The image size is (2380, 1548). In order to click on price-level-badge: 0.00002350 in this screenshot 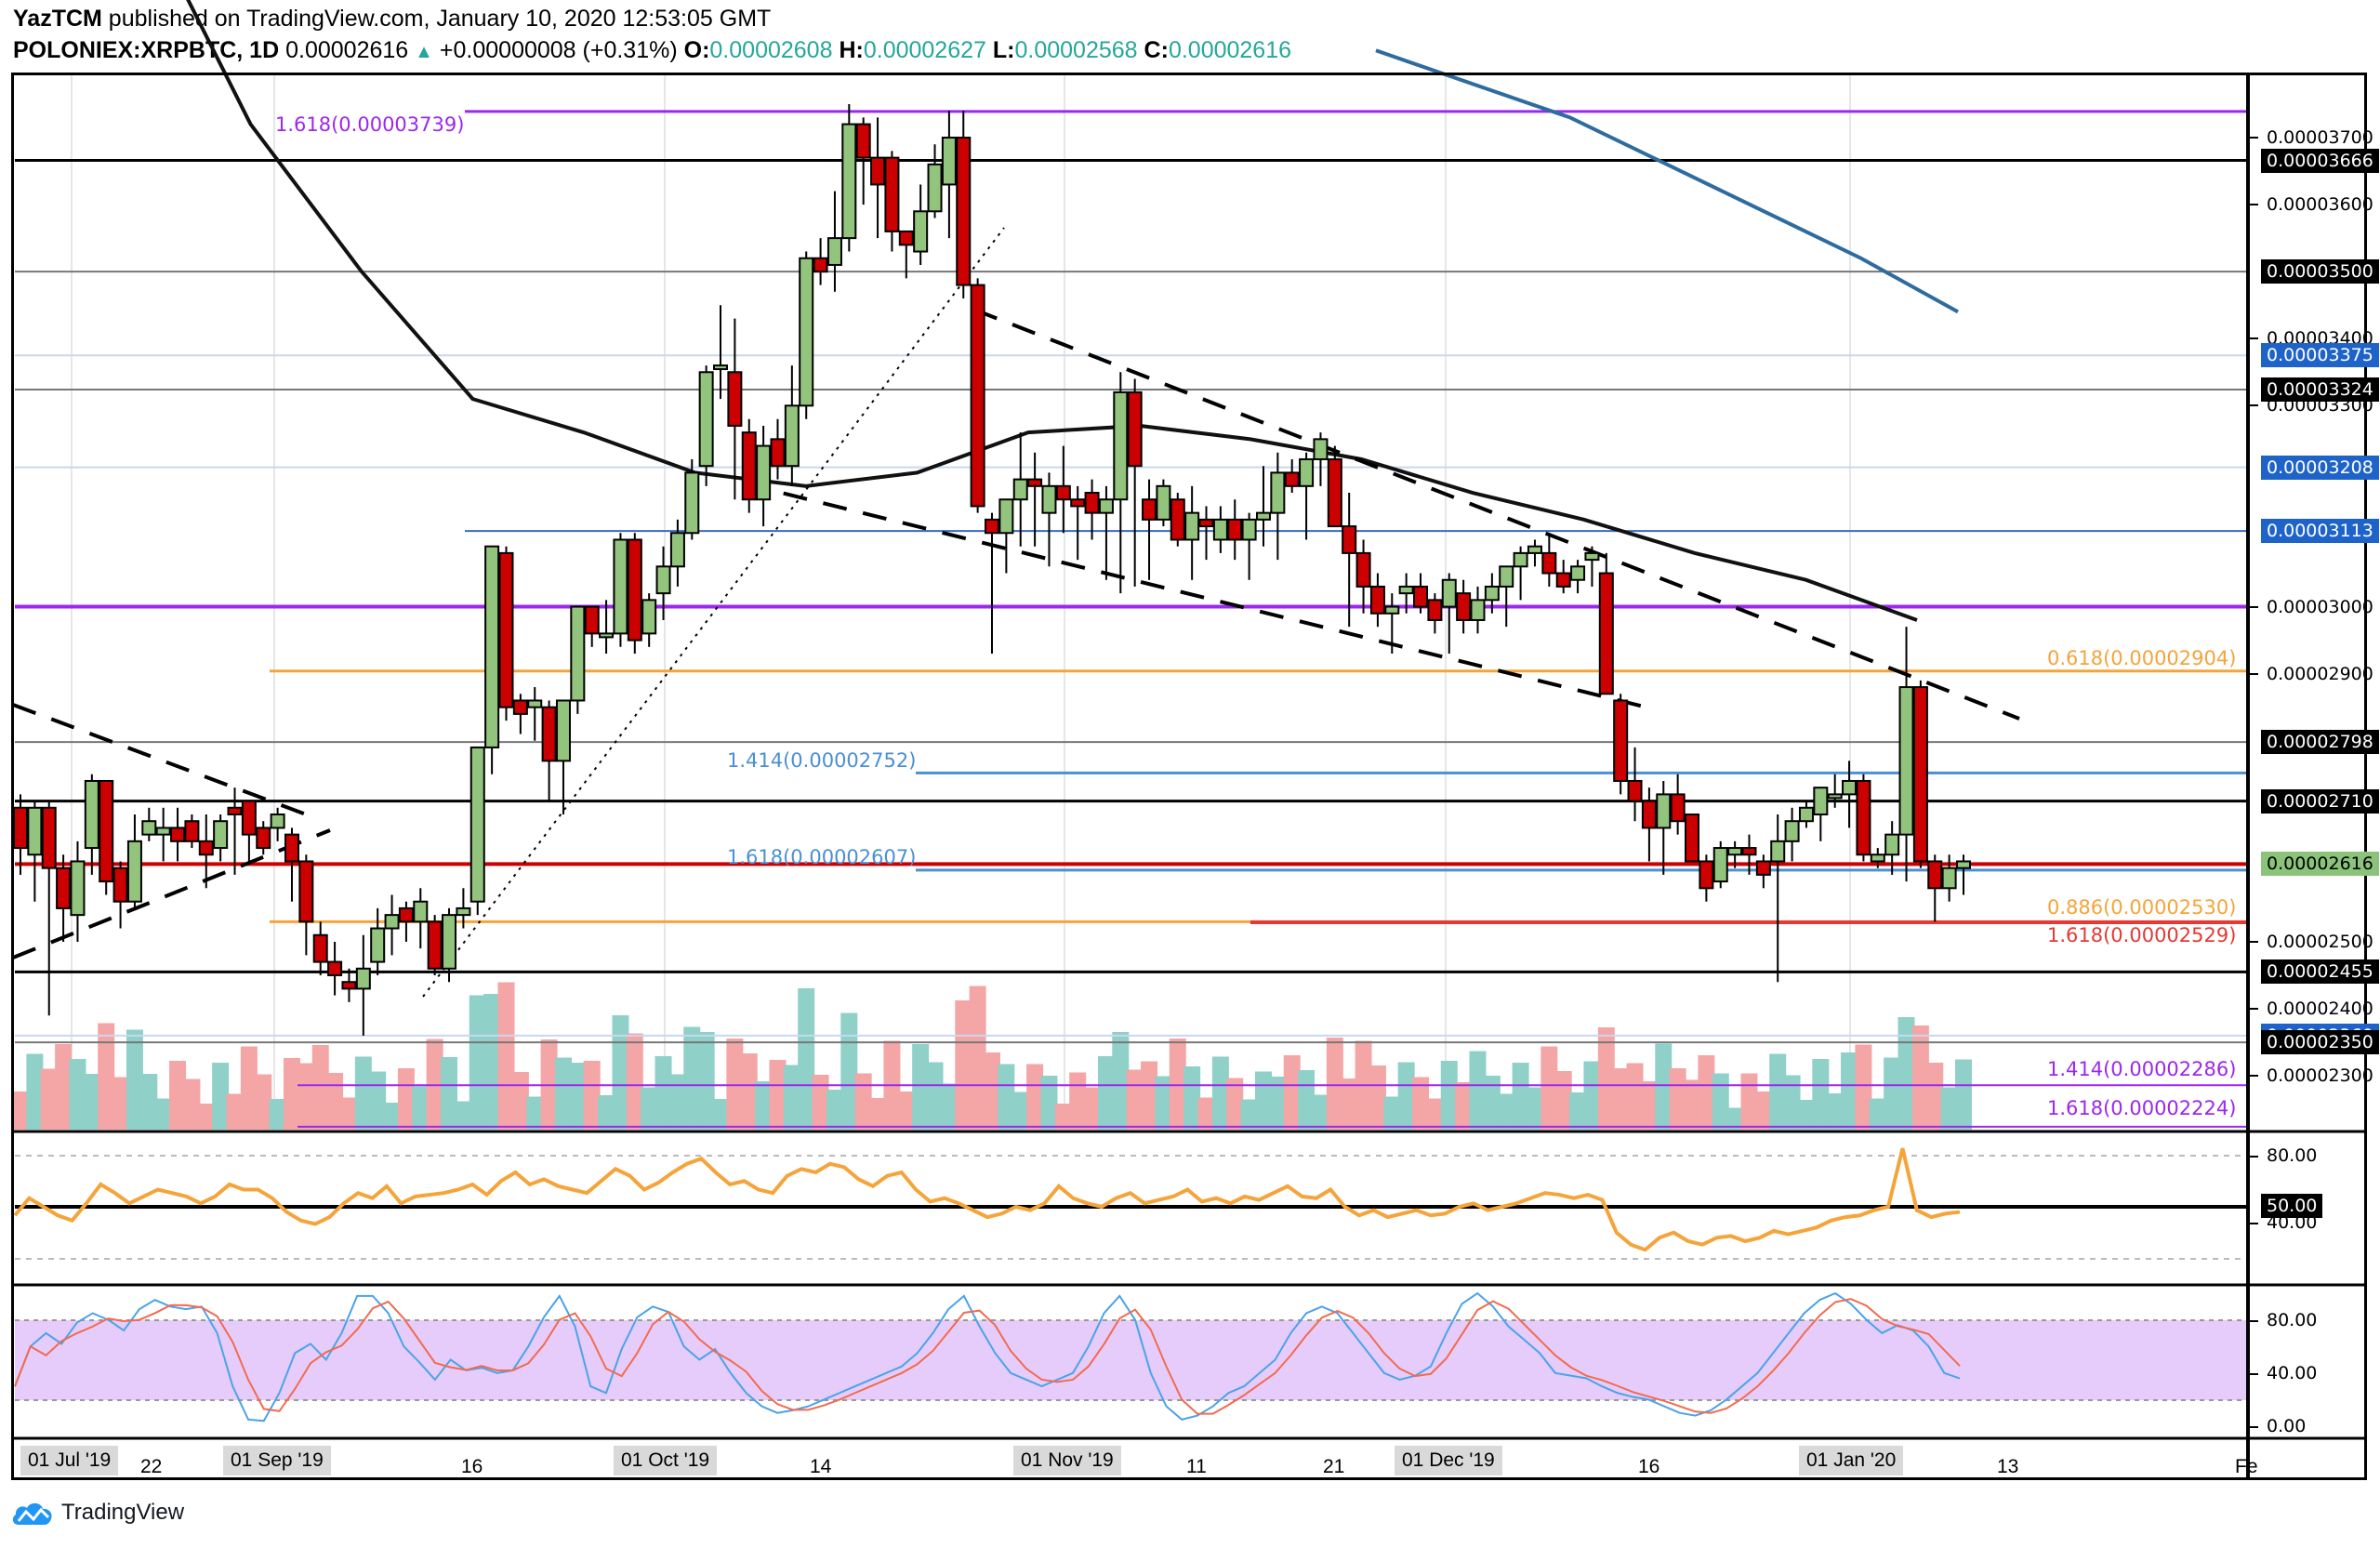, I will do `click(2320, 1042)`.